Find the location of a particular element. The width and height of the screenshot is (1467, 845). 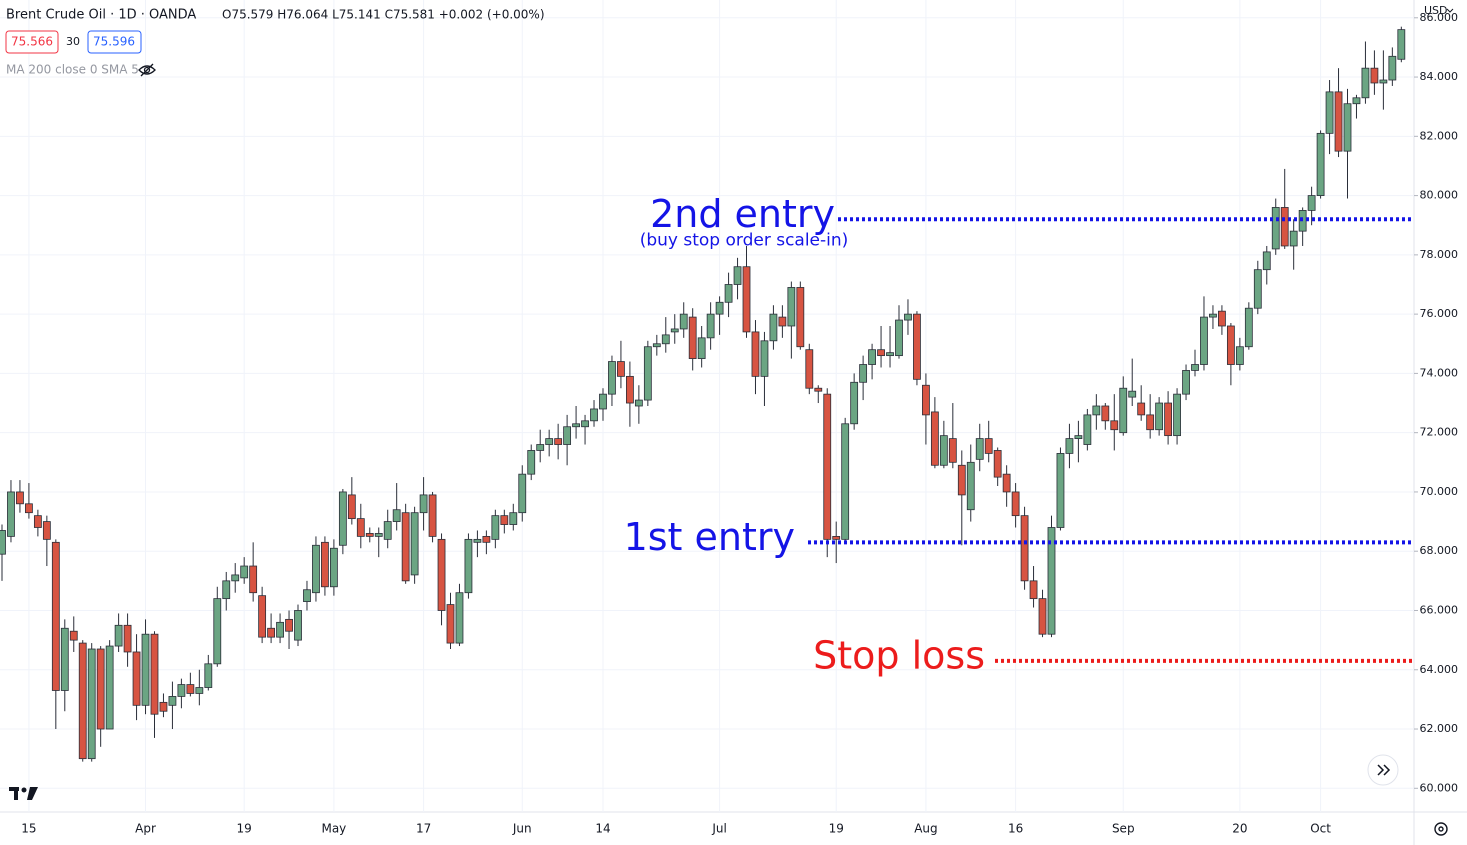

y-tick-label: 64.000 is located at coordinates (1439, 669).